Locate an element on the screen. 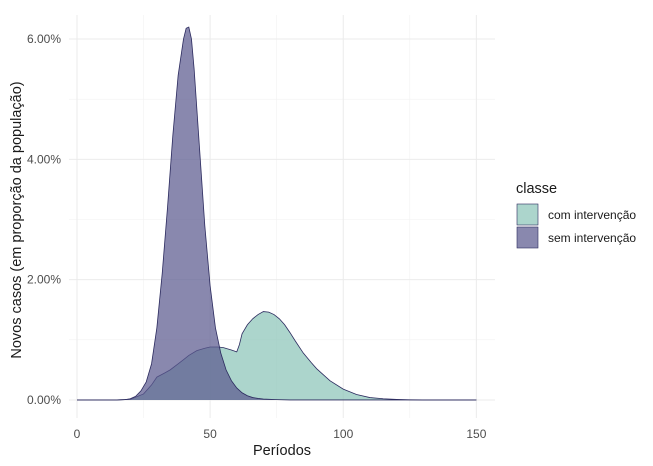 This screenshot has width=653, height=466. y-tick-label: 2.00% is located at coordinates (44, 280).